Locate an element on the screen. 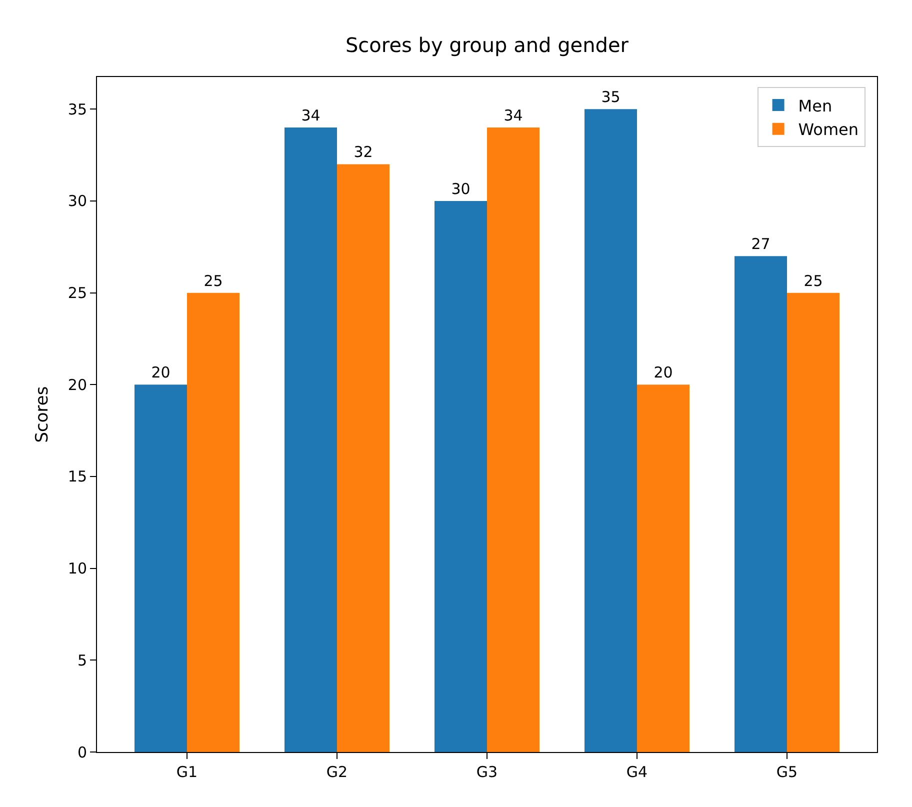  legend-label: Men is located at coordinates (815, 106).